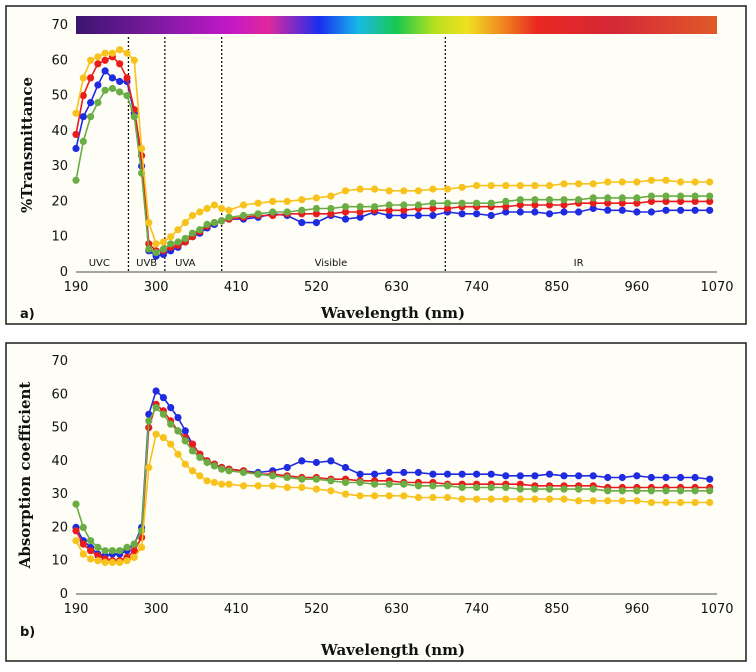 Image resolution: width=756 pixels, height=672 pixels. Describe the element at coordinates (59, 237) in the screenshot. I see `y-tick-label: 10` at that location.